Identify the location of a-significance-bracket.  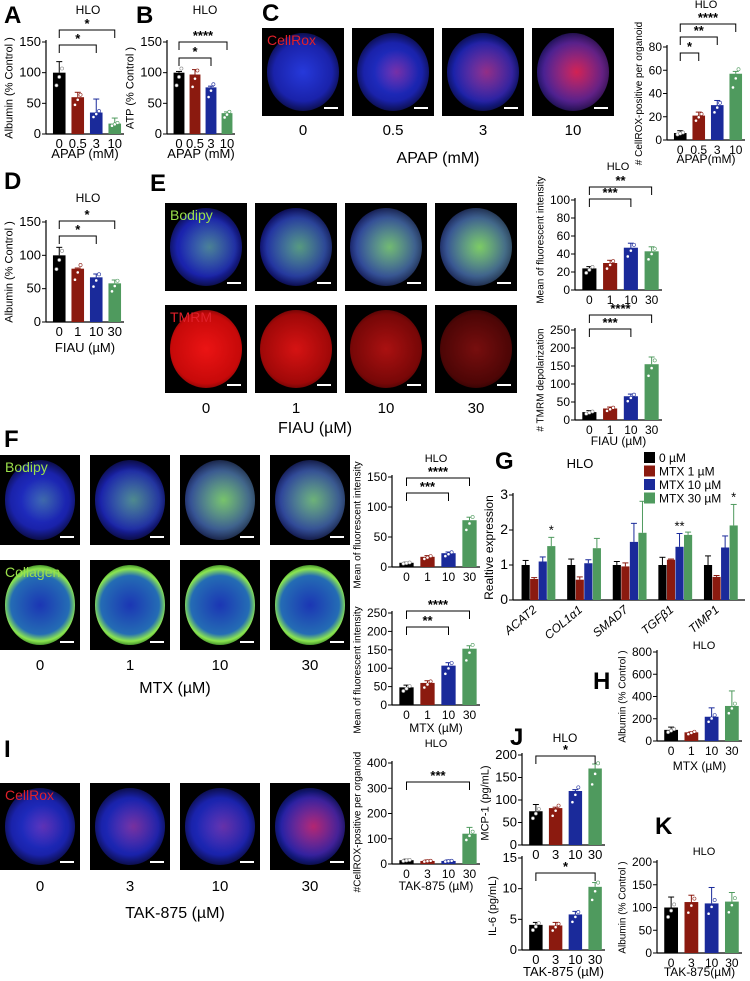
(77, 48).